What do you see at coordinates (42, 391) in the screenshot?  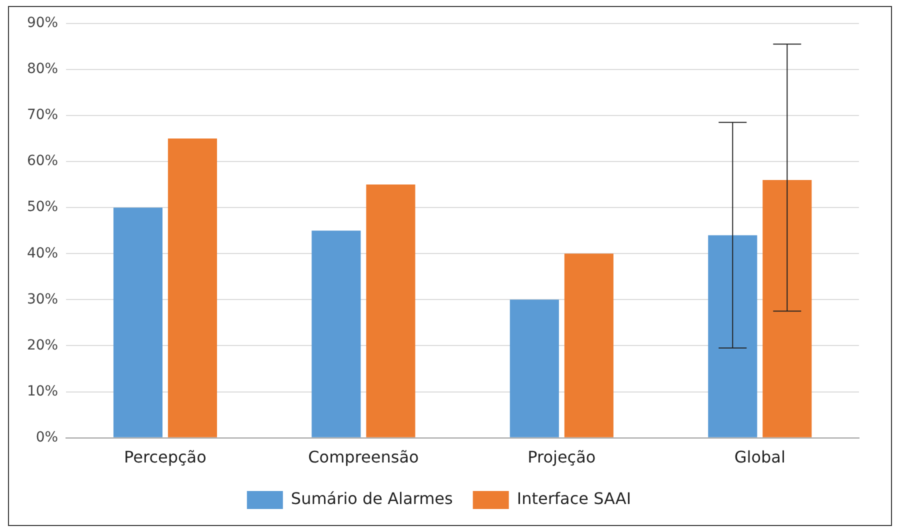 I see `y-tick-label: 10%` at bounding box center [42, 391].